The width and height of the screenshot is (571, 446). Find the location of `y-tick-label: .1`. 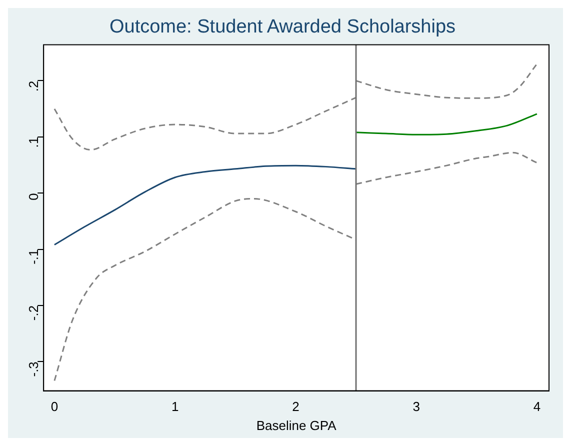

y-tick-label: .1 is located at coordinates (34, 142).